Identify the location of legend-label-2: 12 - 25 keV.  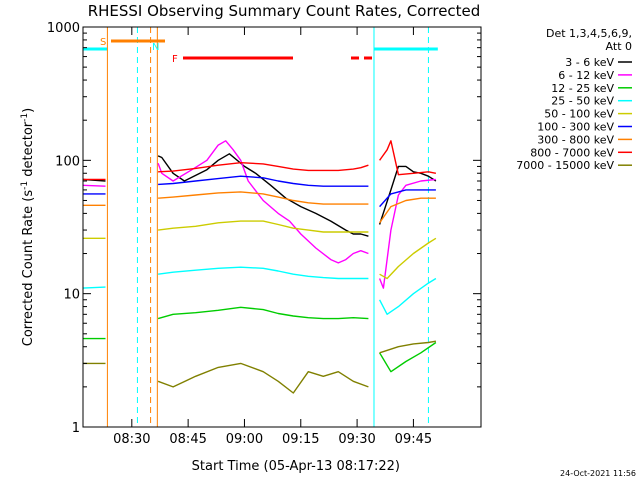
(582, 88).